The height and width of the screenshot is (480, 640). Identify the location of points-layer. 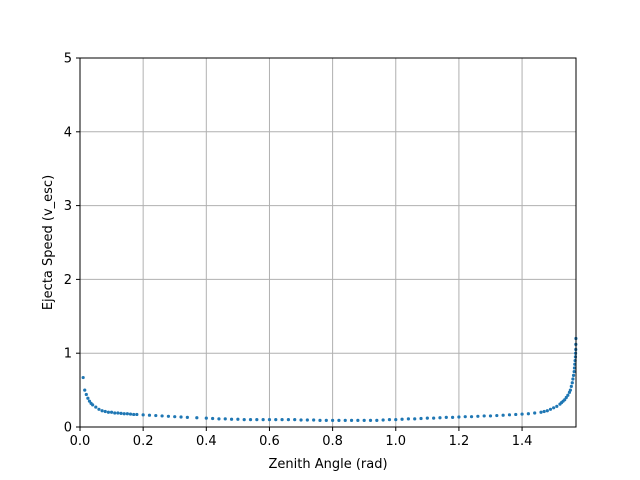
(329, 379).